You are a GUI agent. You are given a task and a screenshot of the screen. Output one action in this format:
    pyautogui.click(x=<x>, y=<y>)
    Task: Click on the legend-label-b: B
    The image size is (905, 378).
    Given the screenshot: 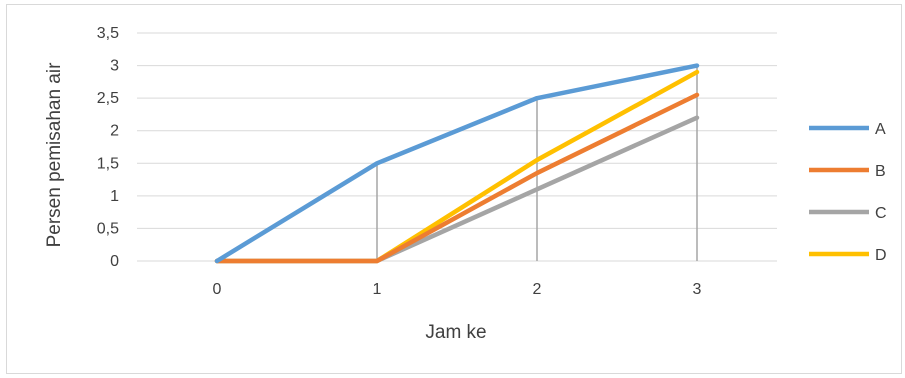 What is the action you would take?
    pyautogui.click(x=880, y=171)
    